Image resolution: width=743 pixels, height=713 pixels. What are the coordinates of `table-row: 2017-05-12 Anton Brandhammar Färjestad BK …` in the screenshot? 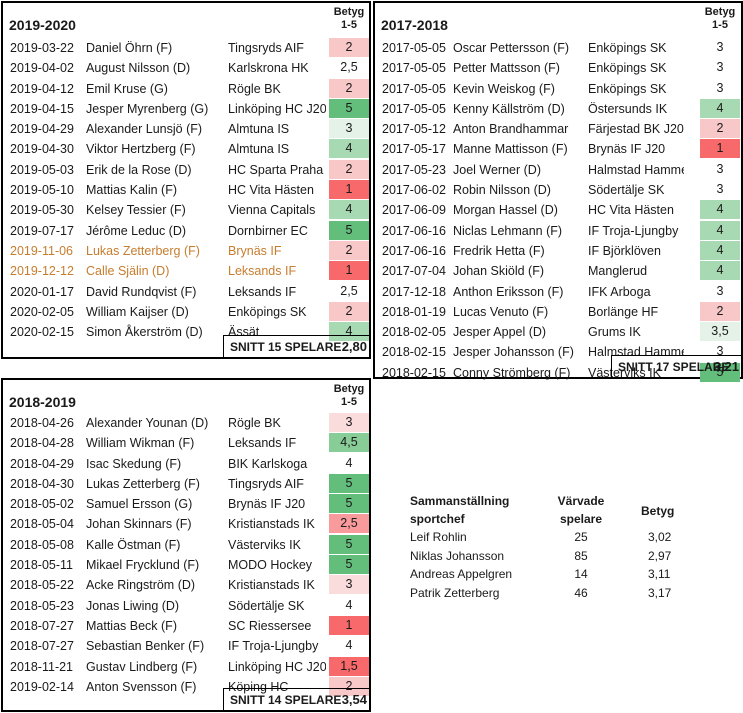 It's located at (558, 129).